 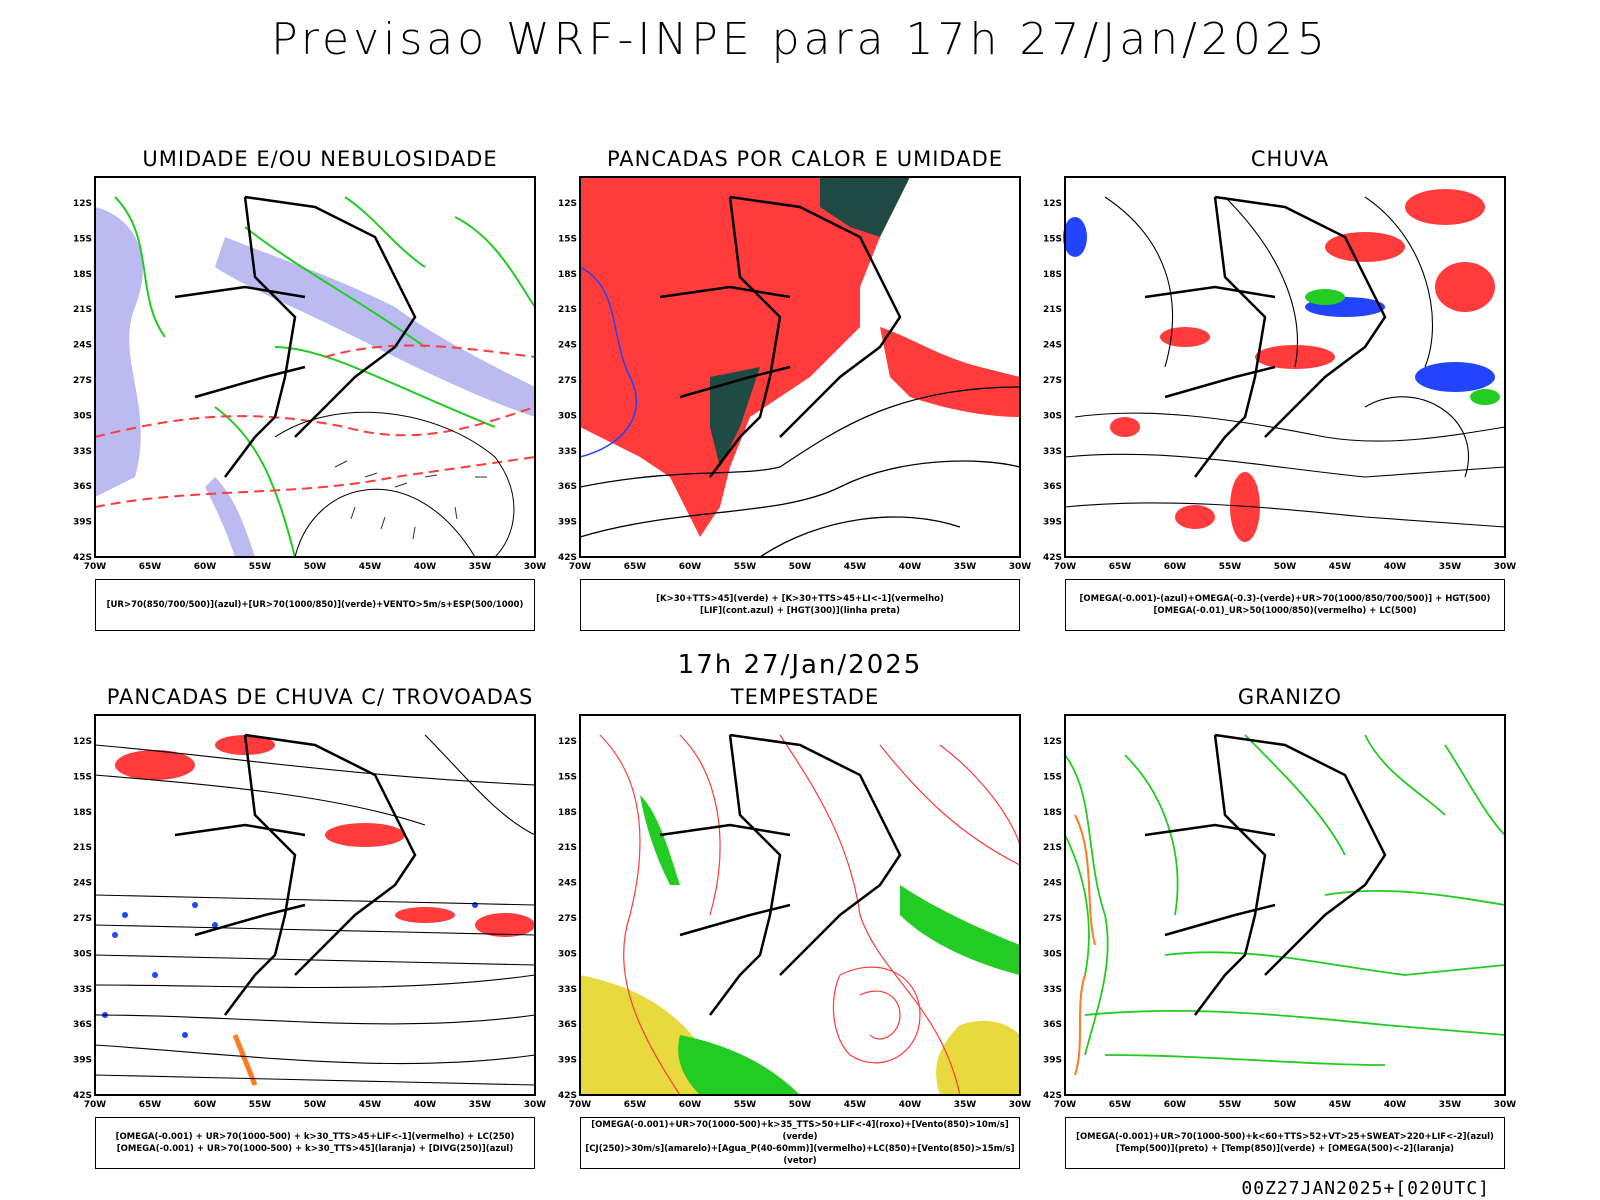 What do you see at coordinates (800, 1105) in the screenshot?
I see `lon-tick-label: 50W` at bounding box center [800, 1105].